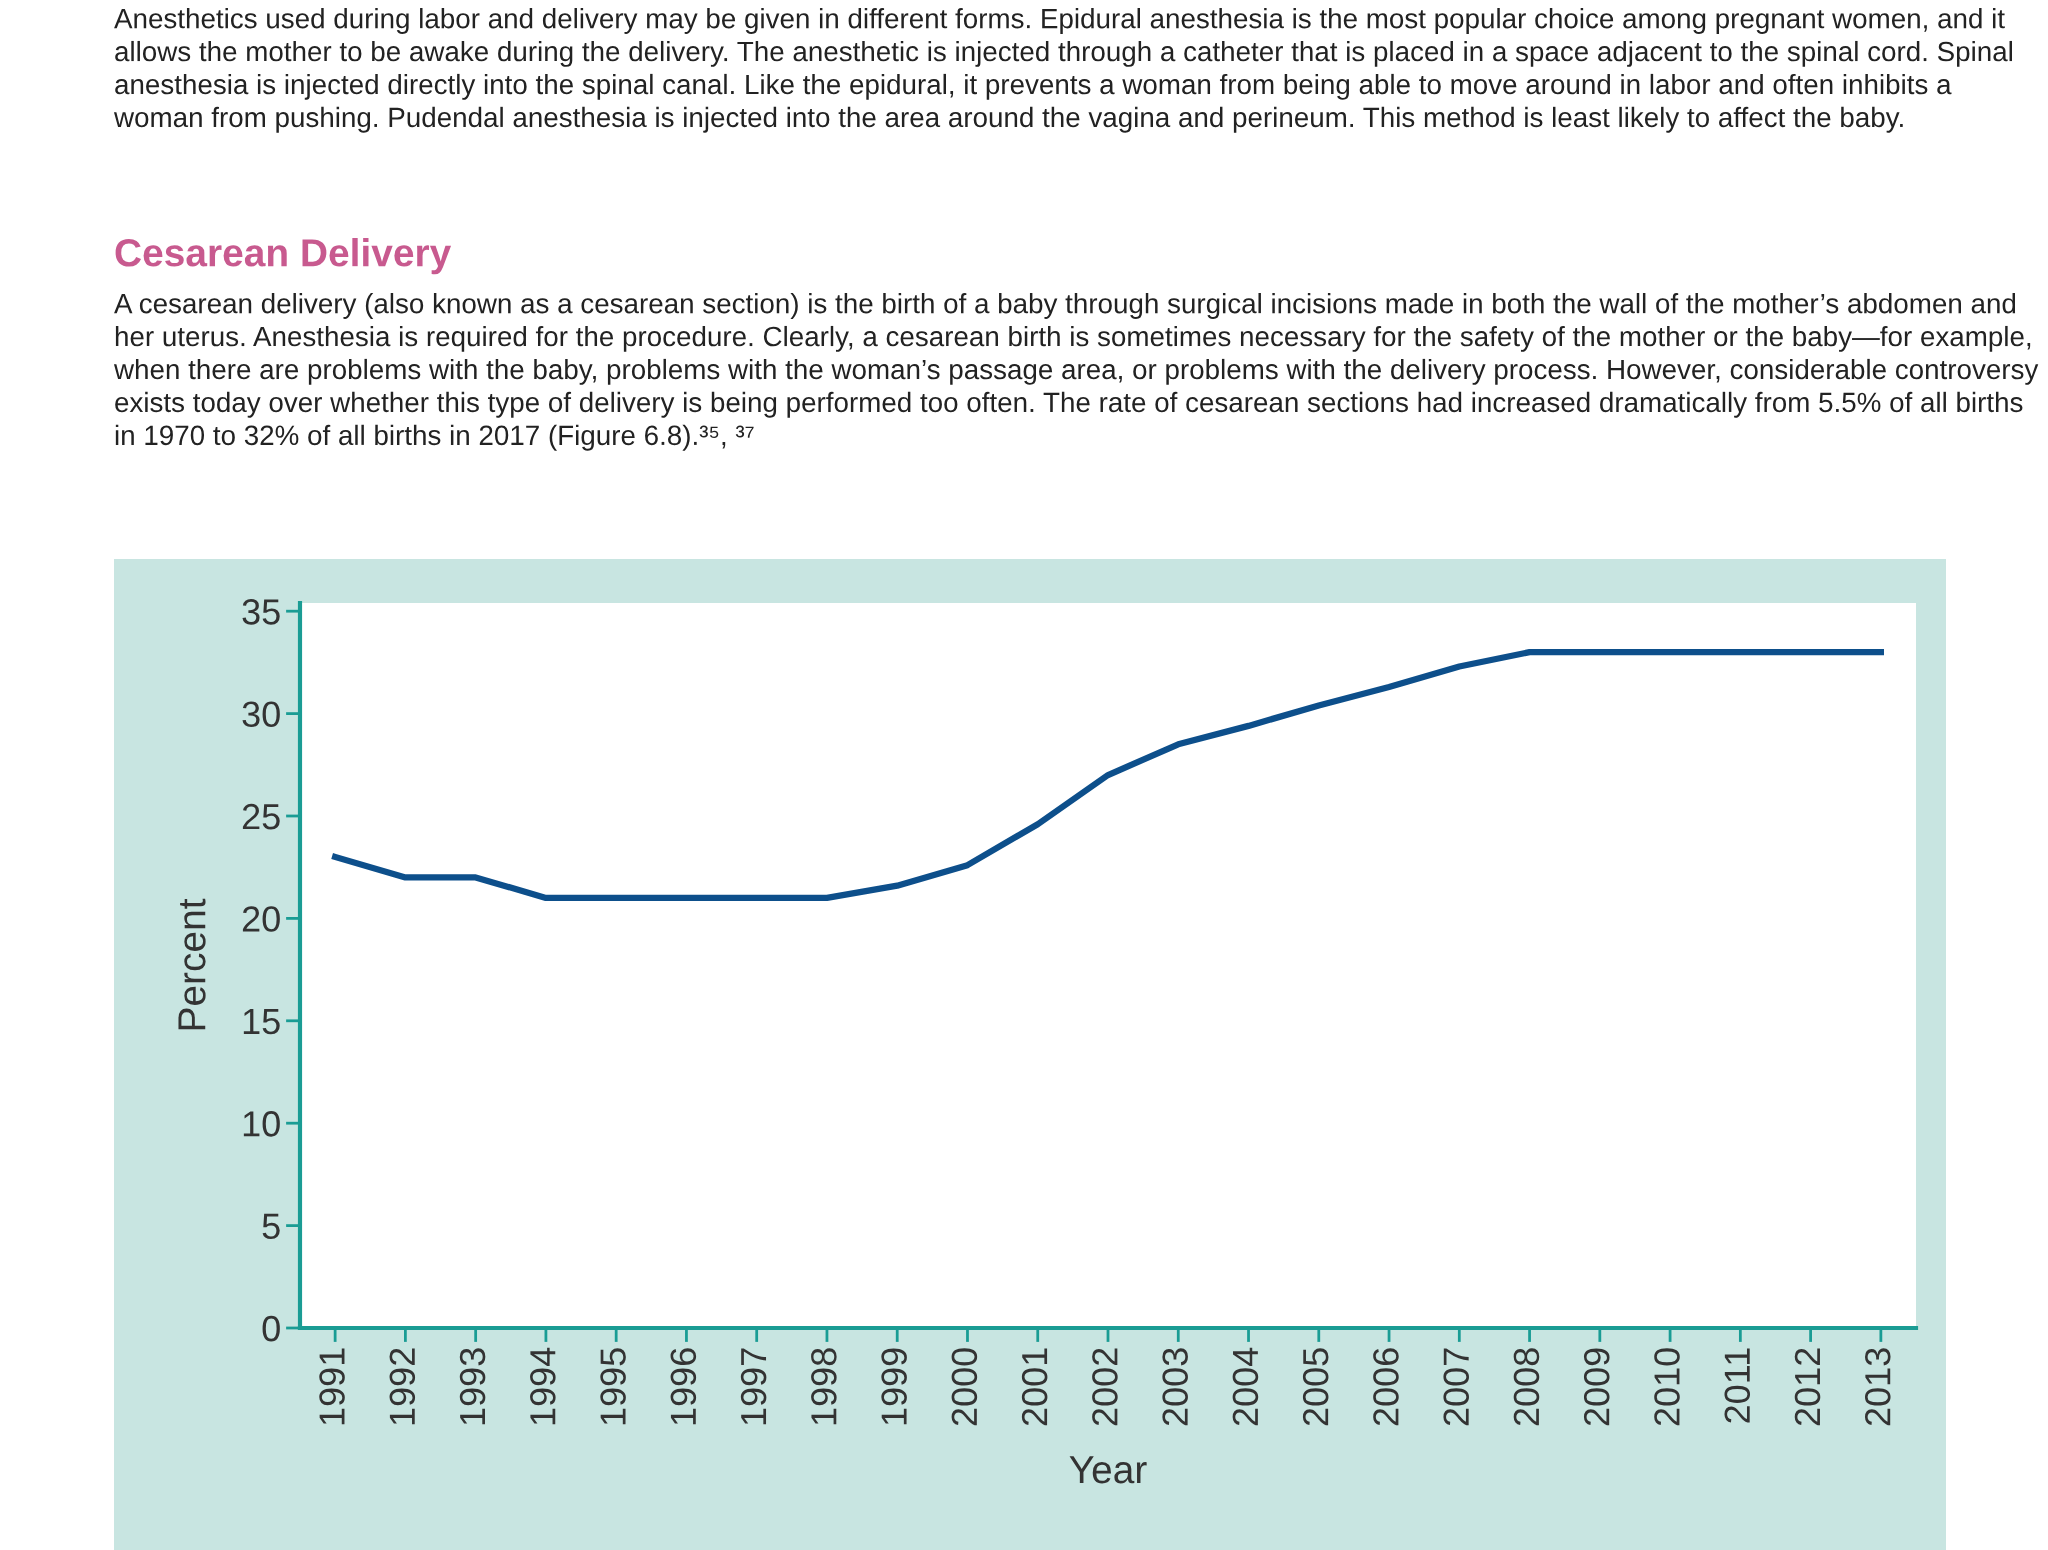 This screenshot has width=2048, height=1550. I want to click on y-tick-label: 0, so click(271, 1328).